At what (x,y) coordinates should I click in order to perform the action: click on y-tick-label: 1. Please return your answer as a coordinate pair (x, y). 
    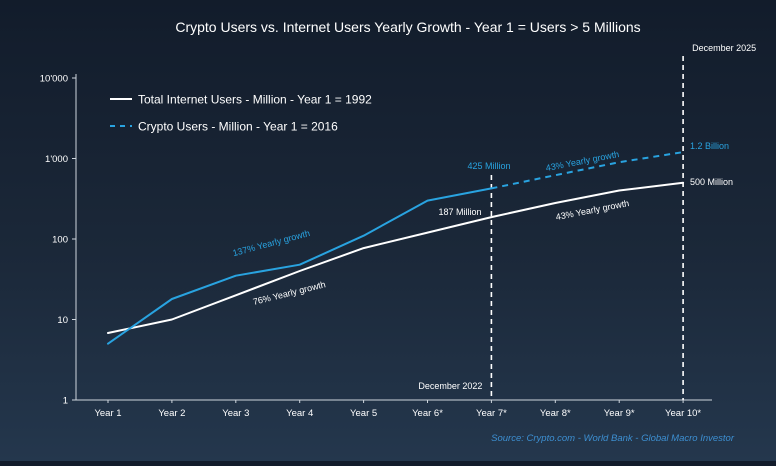
    Looking at the image, I should click on (65, 401).